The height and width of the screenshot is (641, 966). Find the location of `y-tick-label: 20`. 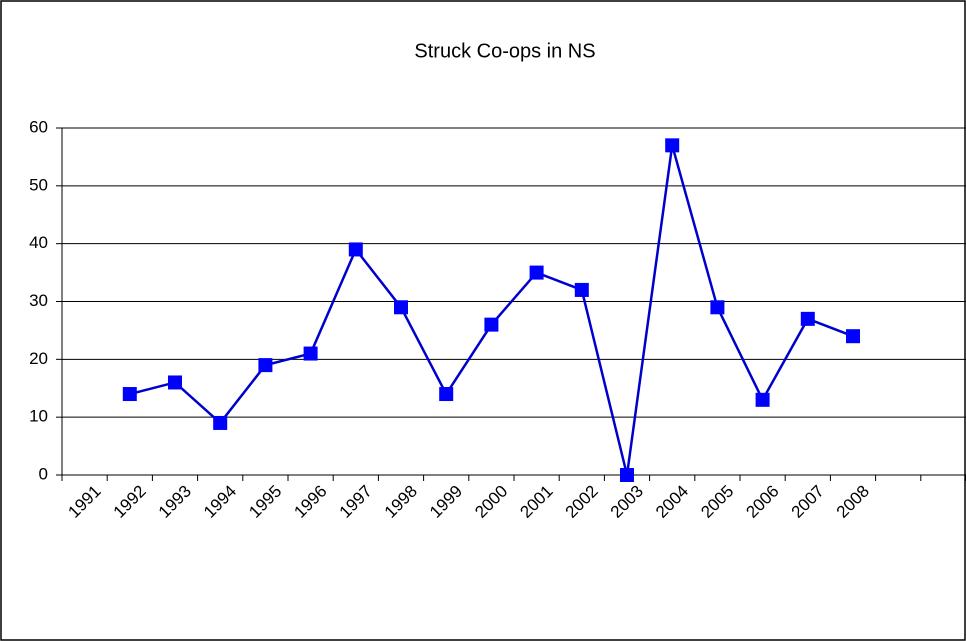

y-tick-label: 20 is located at coordinates (38, 358).